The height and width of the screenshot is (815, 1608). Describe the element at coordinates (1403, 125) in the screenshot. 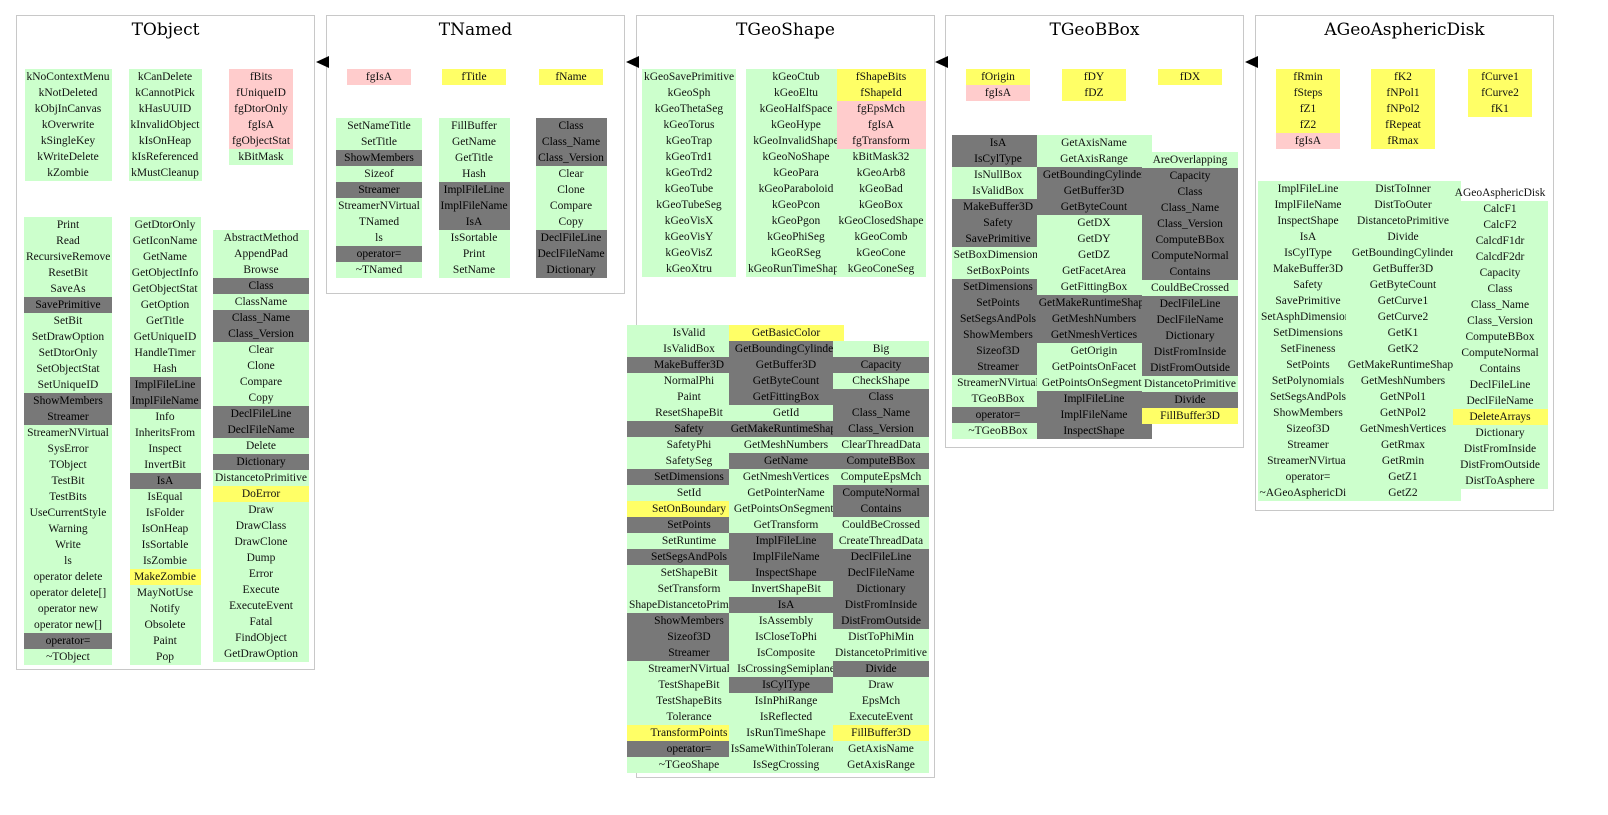

I see `member-frepeat: fRepeat` at that location.